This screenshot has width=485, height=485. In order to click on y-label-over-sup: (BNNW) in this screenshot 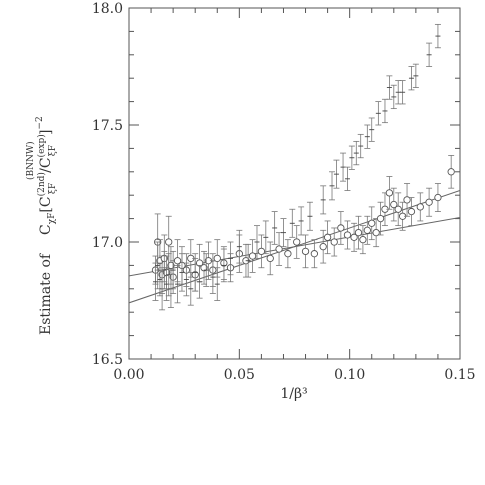, I will do `click(30, 160)`.